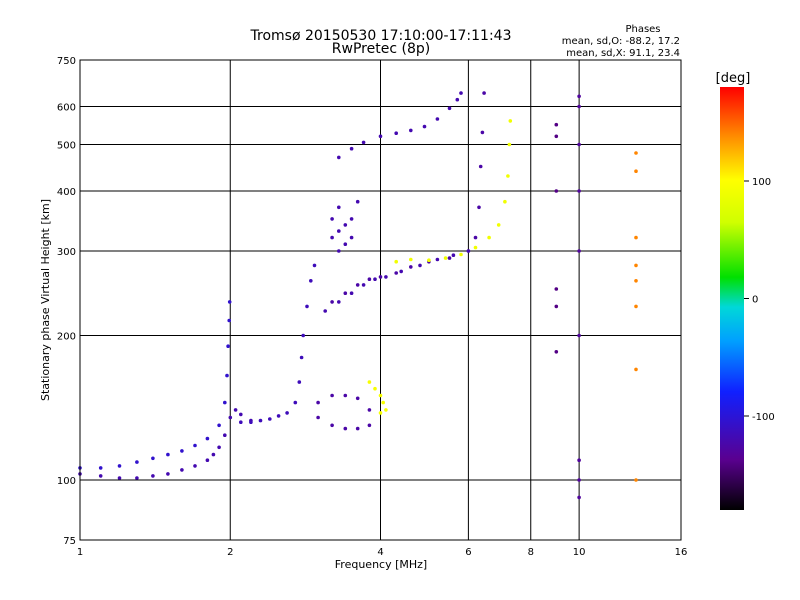 This screenshot has height=600, width=800. I want to click on y-axis-ticks: 75 100 200 300 400 500 600 750, so click(66, 301).